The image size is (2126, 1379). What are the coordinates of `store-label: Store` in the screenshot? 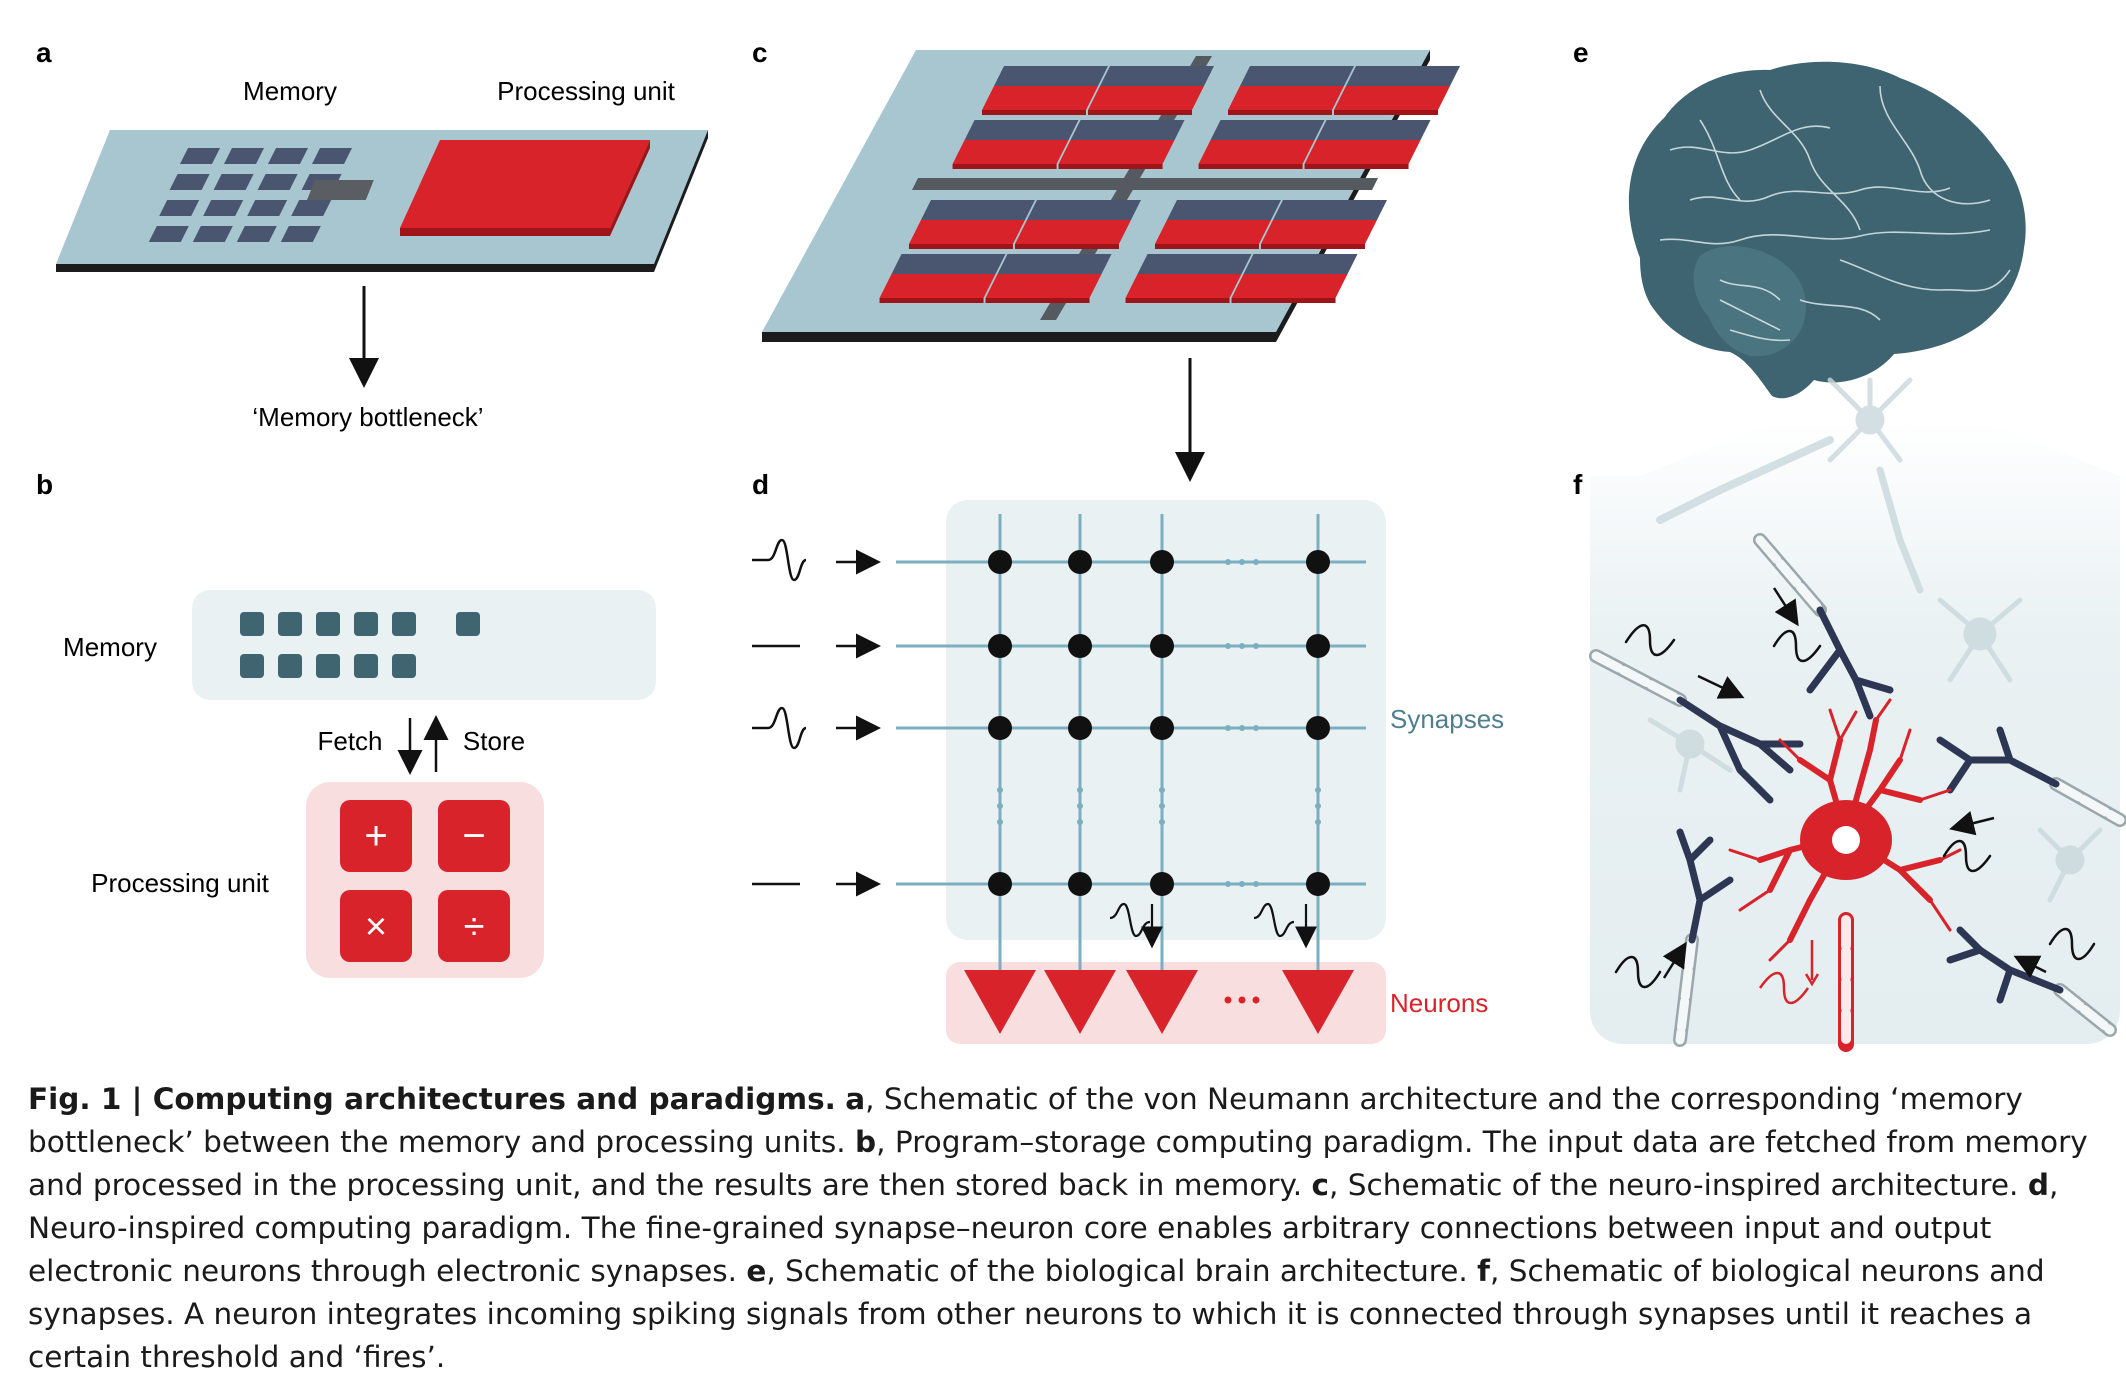 It's located at (494, 741).